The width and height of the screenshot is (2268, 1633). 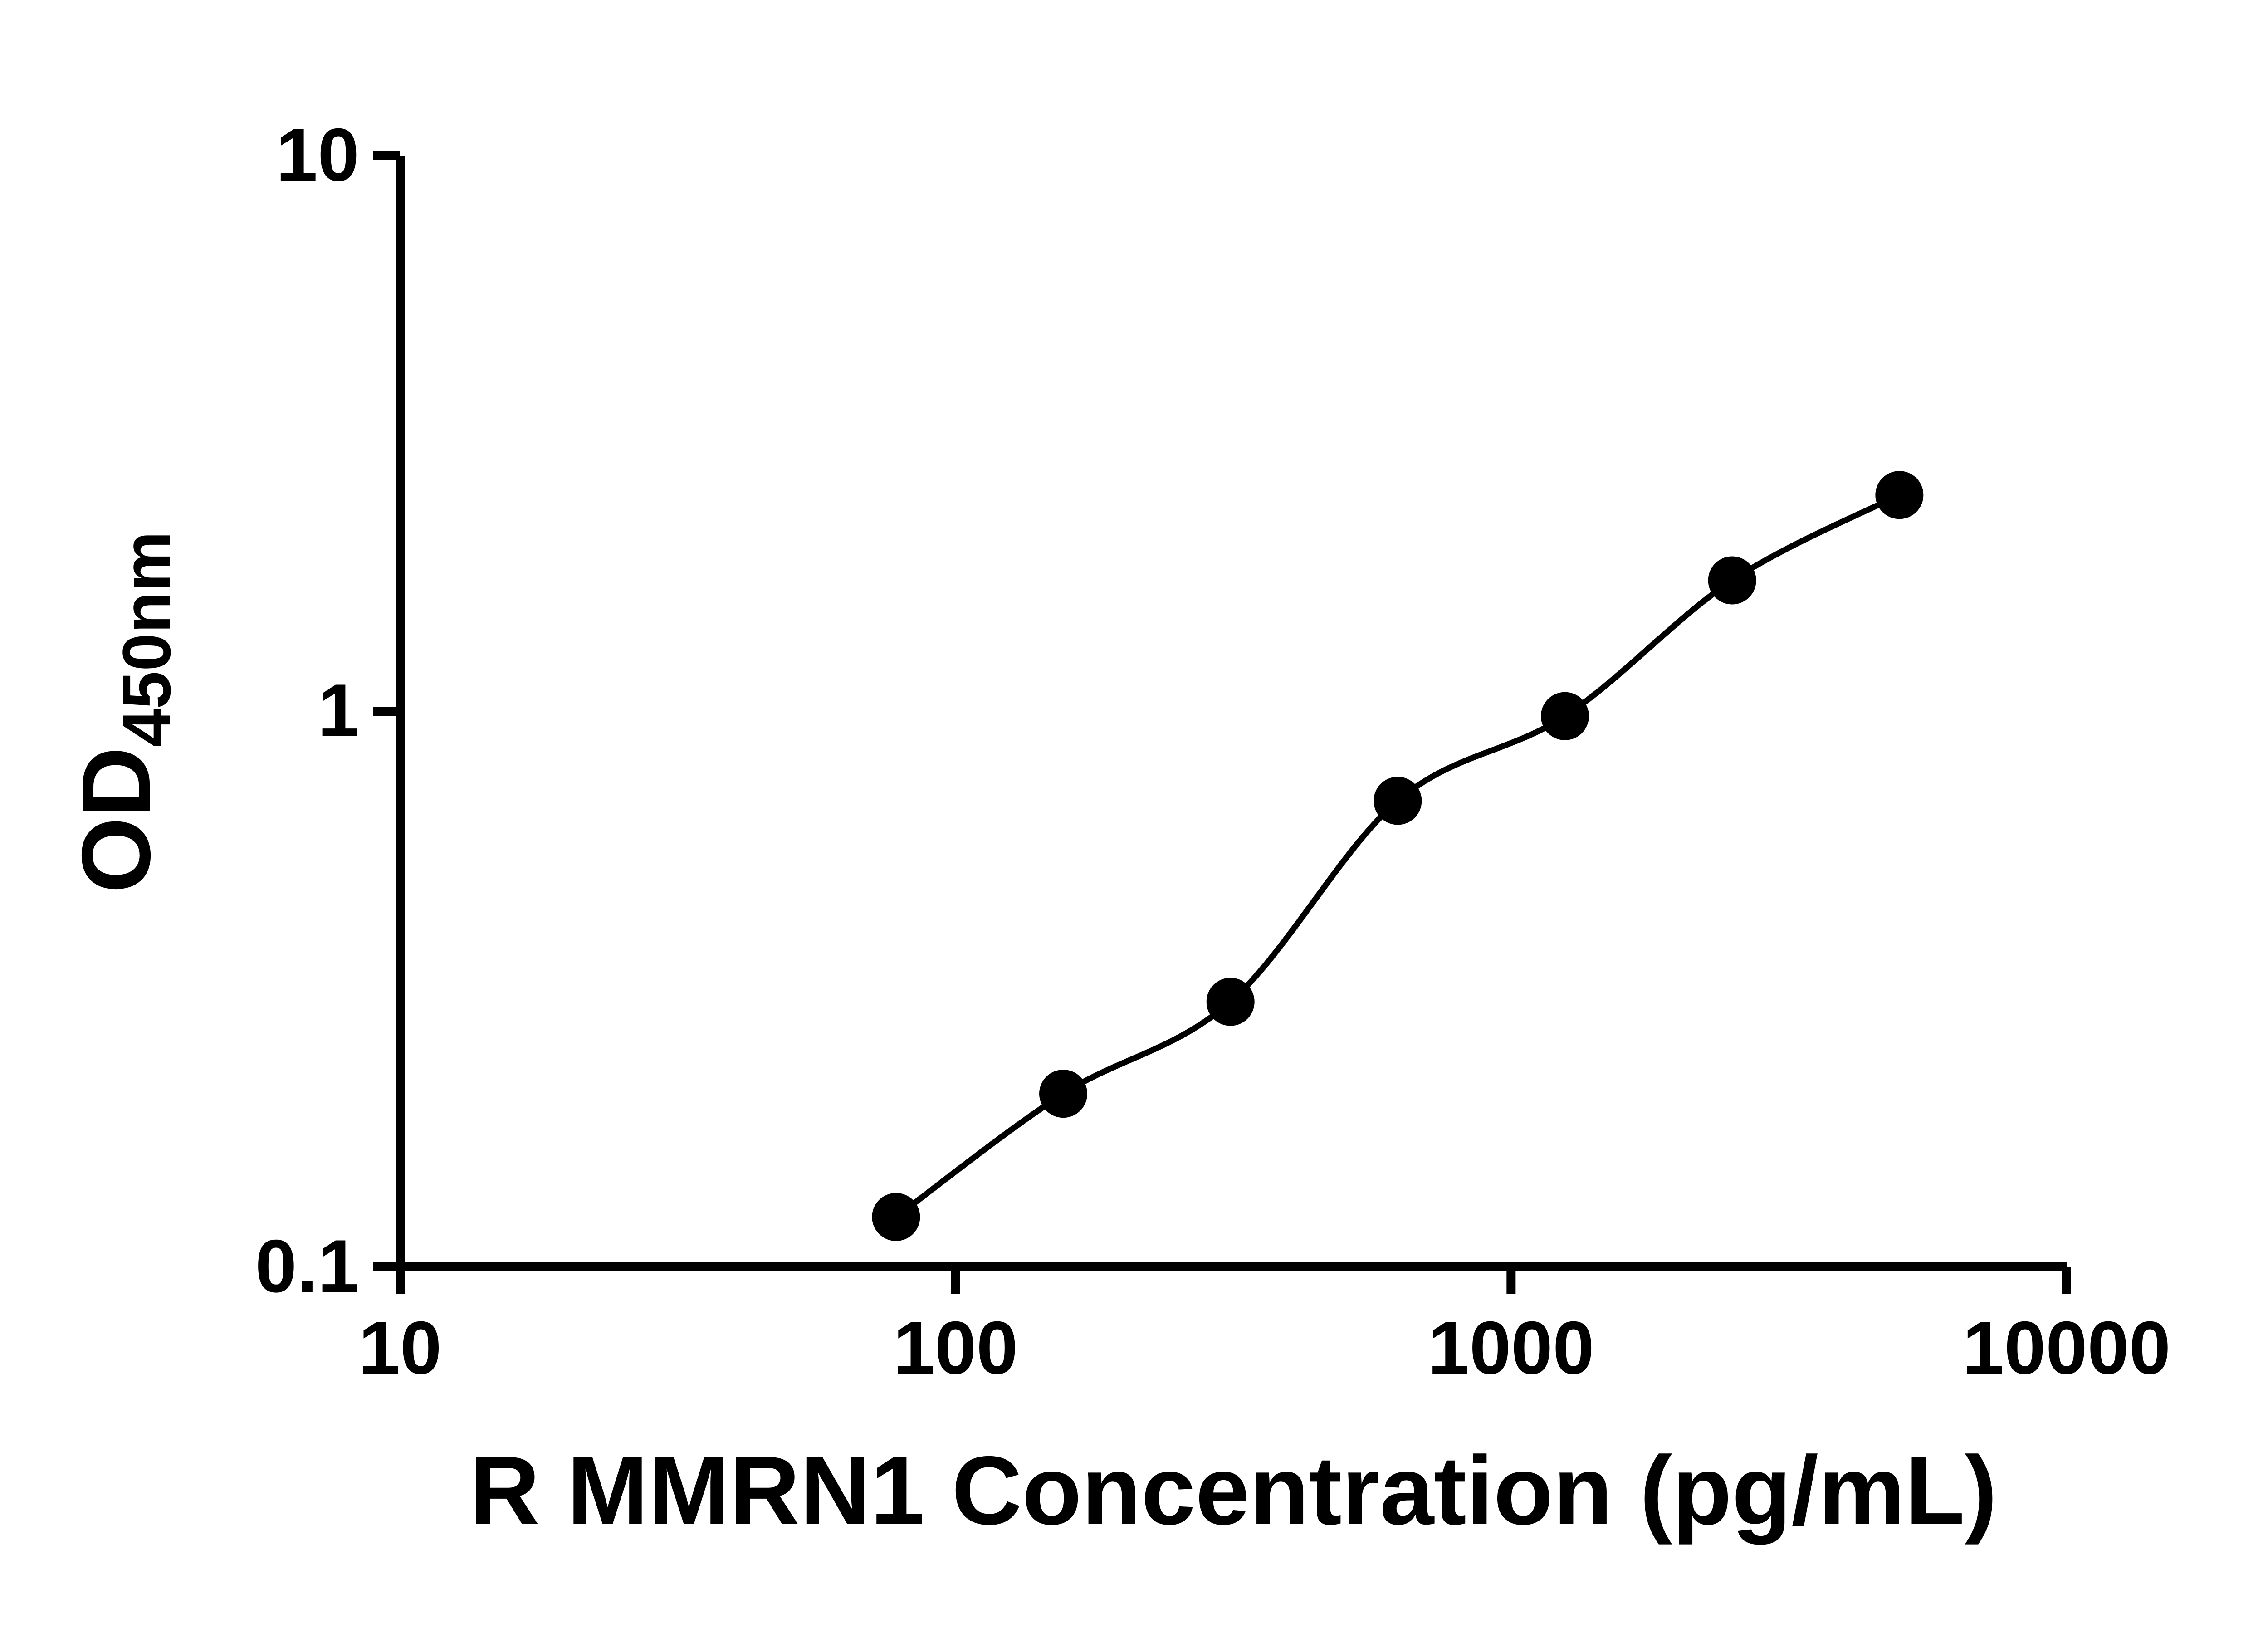 I want to click on x-axis-title: R MMRN1 Concentration (pg/mL), so click(x=1233, y=1490).